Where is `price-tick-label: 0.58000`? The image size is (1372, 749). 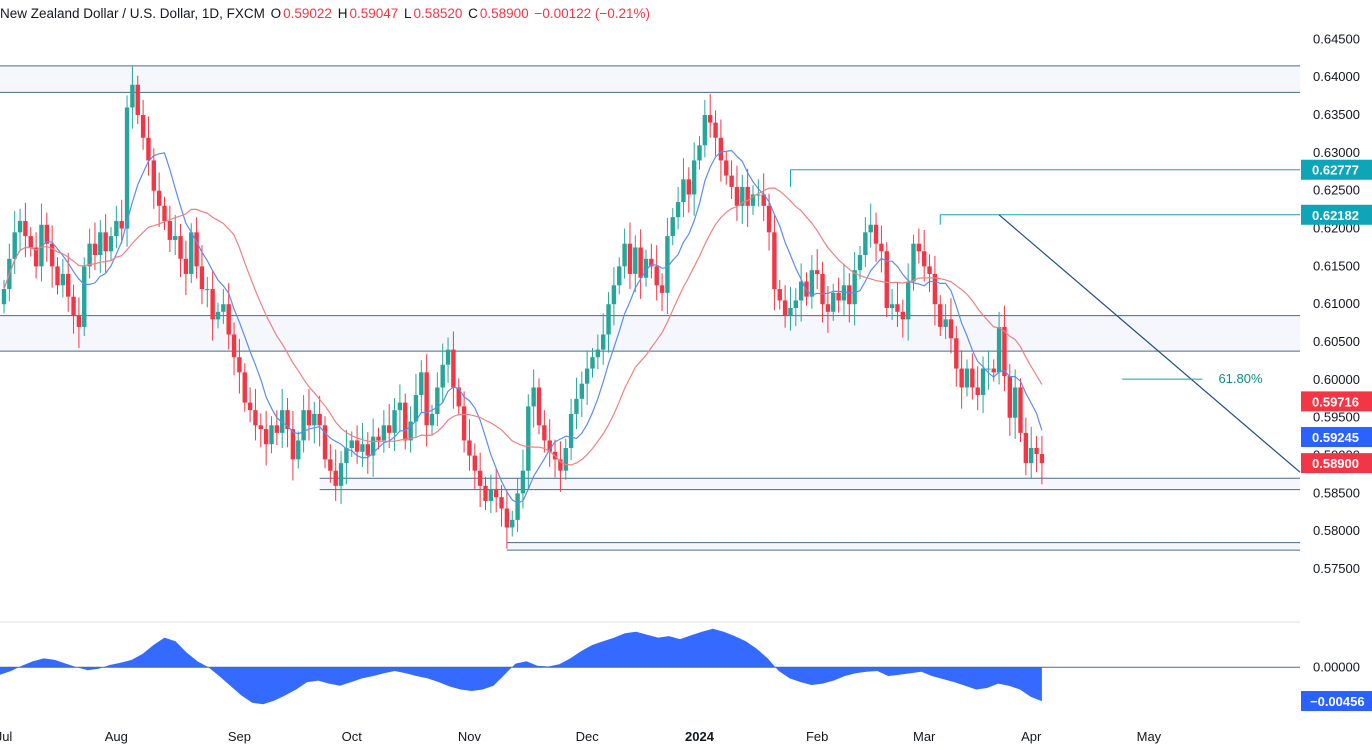 price-tick-label: 0.58000 is located at coordinates (1336, 530).